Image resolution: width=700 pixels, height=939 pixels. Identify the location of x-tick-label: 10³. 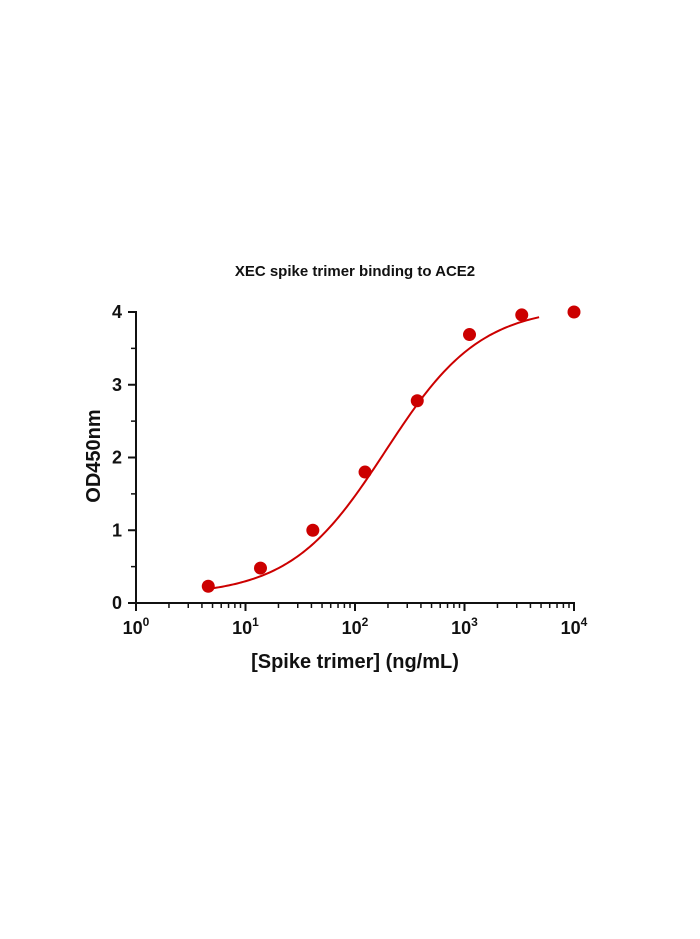
(464, 626).